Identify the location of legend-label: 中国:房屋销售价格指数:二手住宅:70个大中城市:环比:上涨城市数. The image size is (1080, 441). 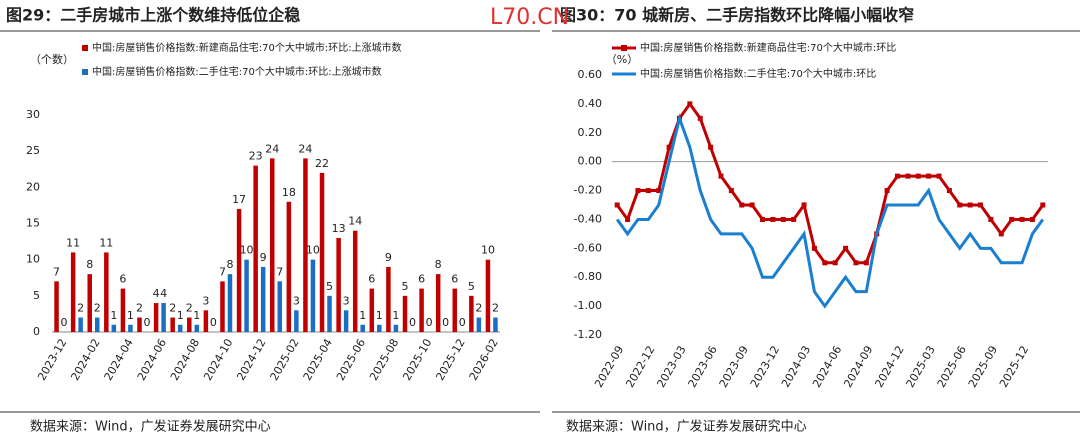
(237, 71).